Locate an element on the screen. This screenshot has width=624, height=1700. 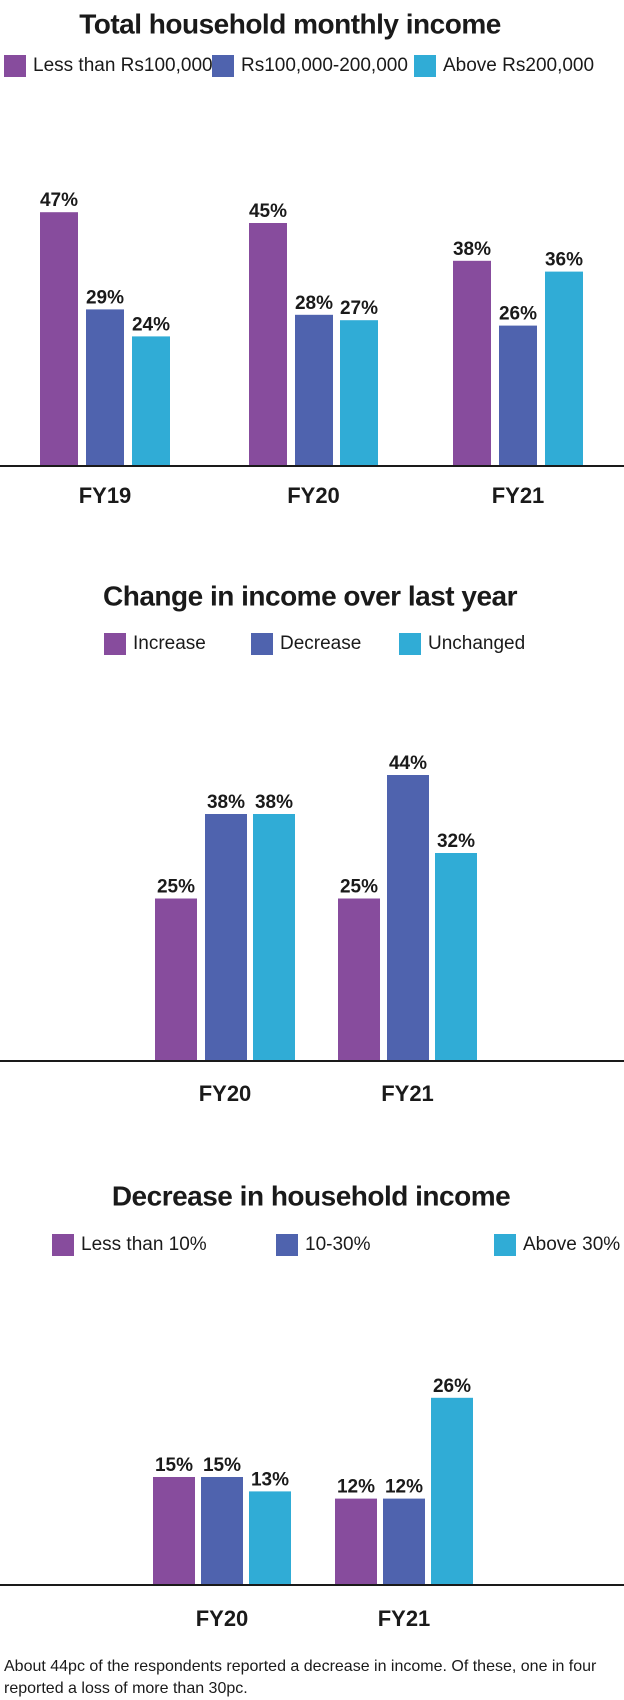
chart-title: Decrease in household income is located at coordinates (311, 1195).